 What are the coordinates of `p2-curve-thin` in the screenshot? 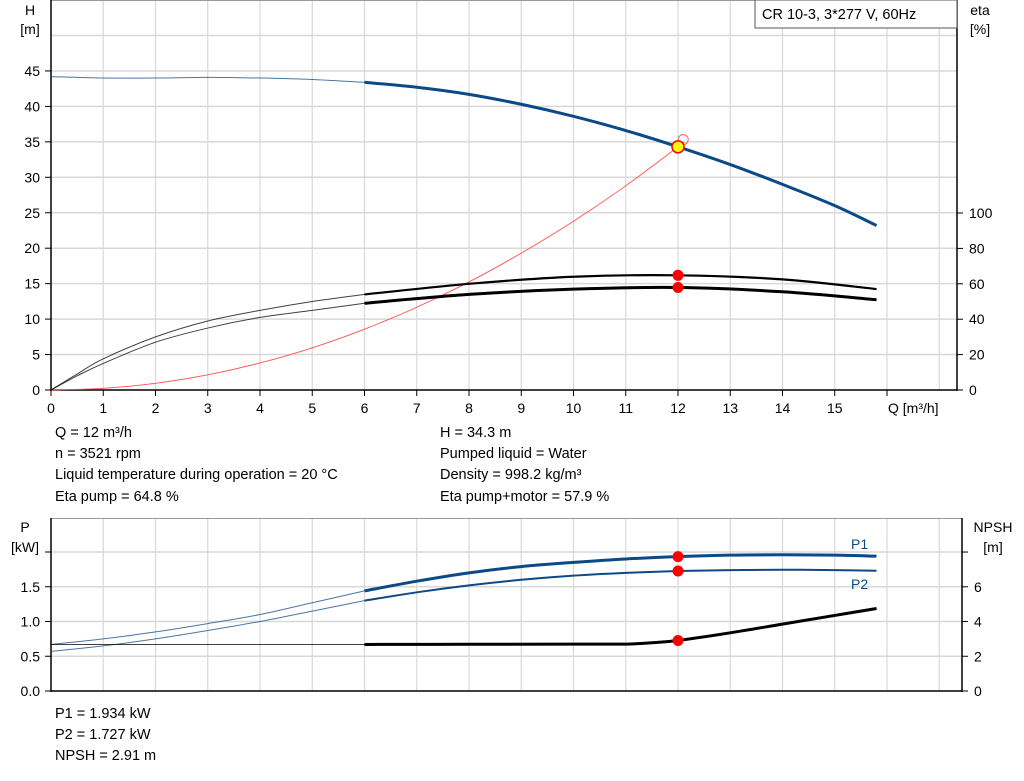 It's located at (207, 626).